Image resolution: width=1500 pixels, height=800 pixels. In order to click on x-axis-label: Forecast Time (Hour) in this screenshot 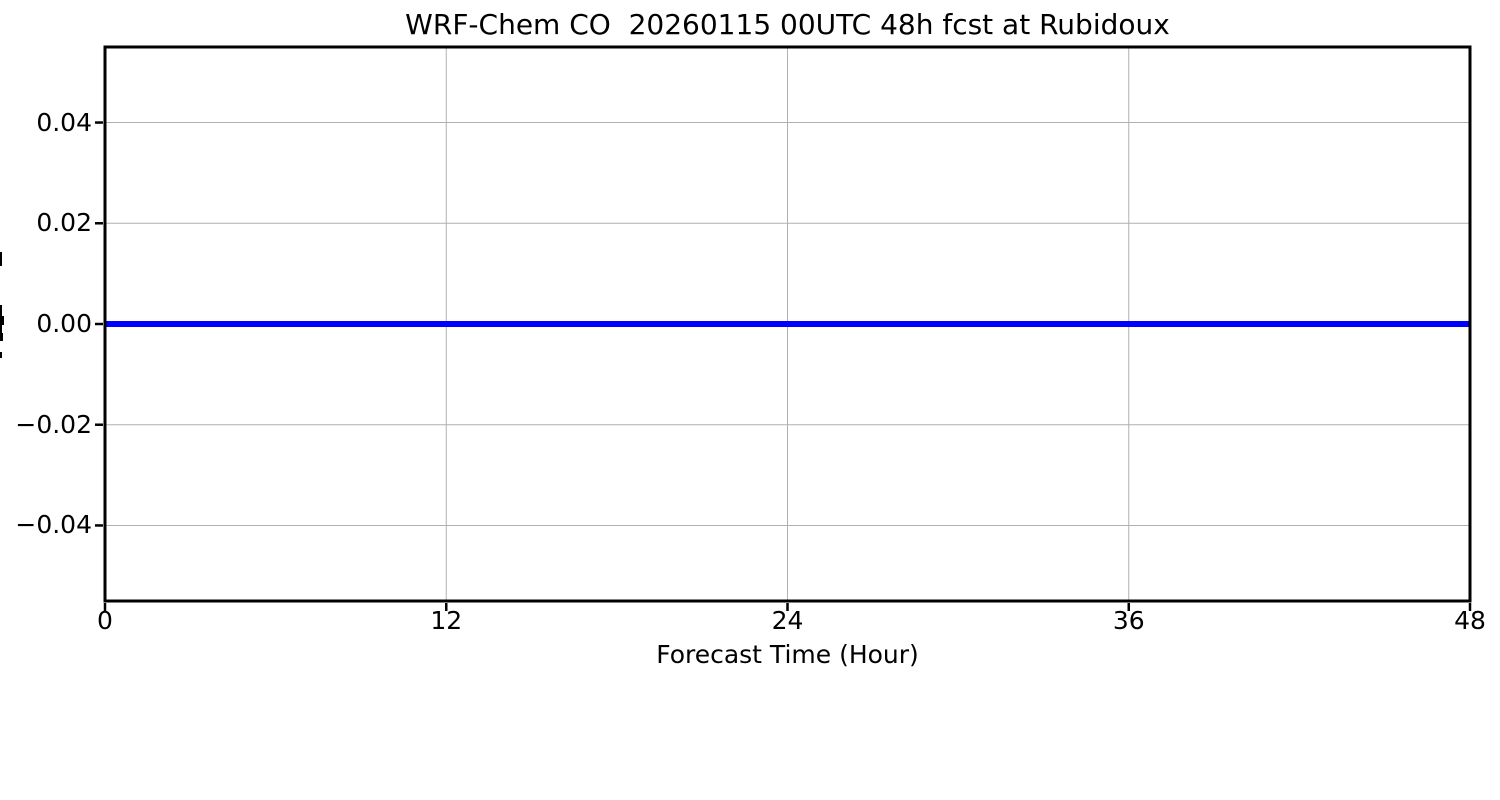, I will do `click(787, 654)`.